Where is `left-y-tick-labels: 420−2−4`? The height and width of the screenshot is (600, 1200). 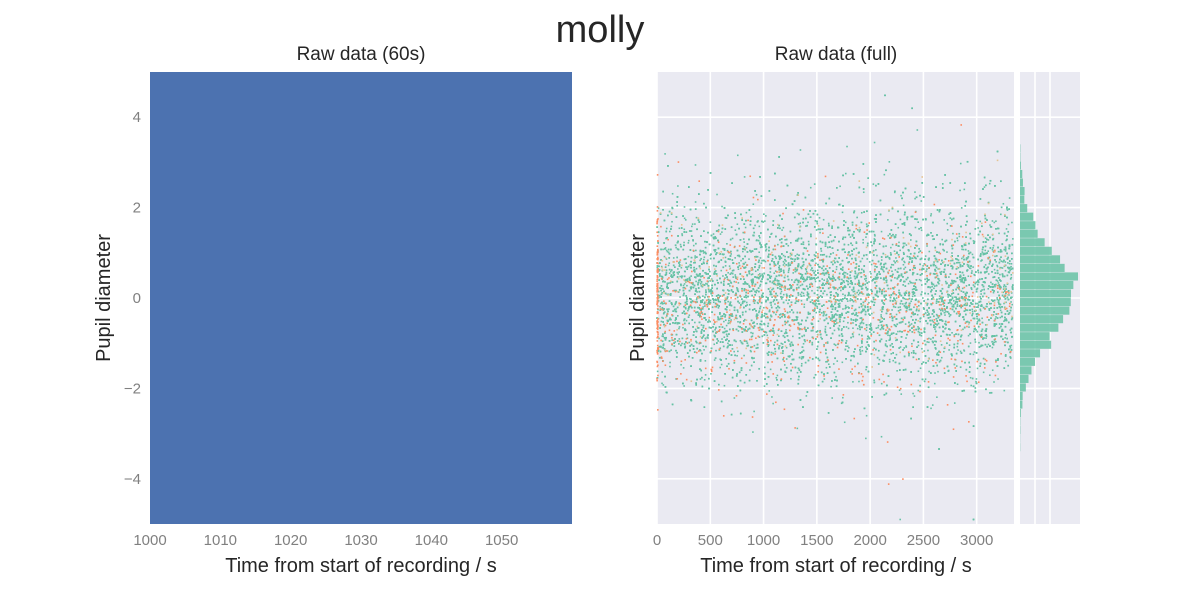 left-y-tick-labels: 420−2−4 is located at coordinates (132, 298).